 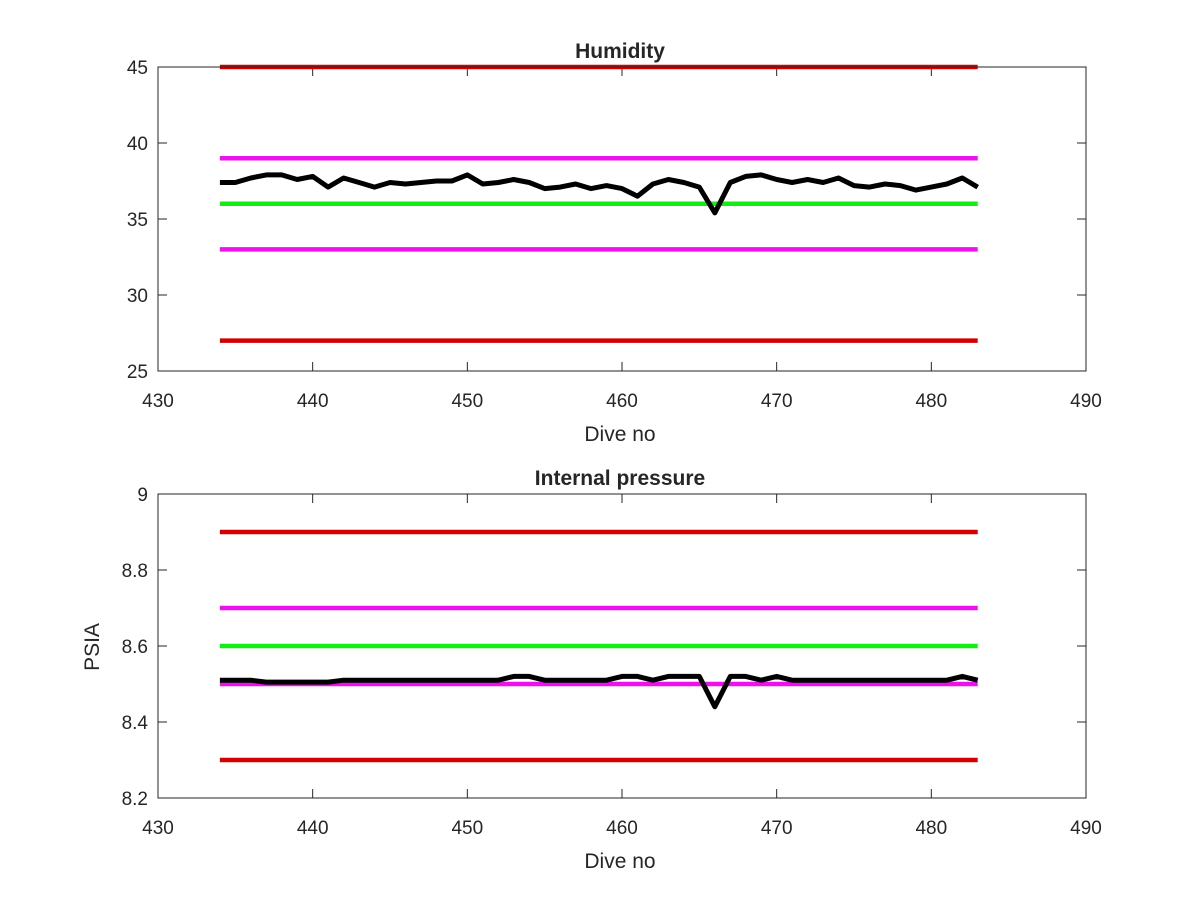 I want to click on humidity-measured-line, so click(x=599, y=194).